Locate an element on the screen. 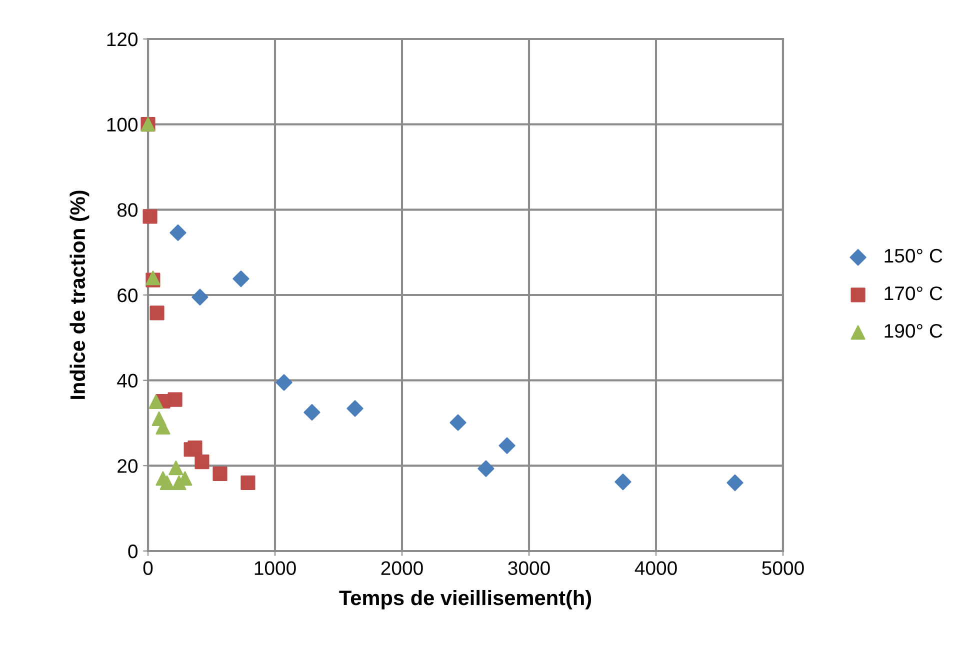 The height and width of the screenshot is (670, 957). x-tick-label: 2000 is located at coordinates (402, 568).